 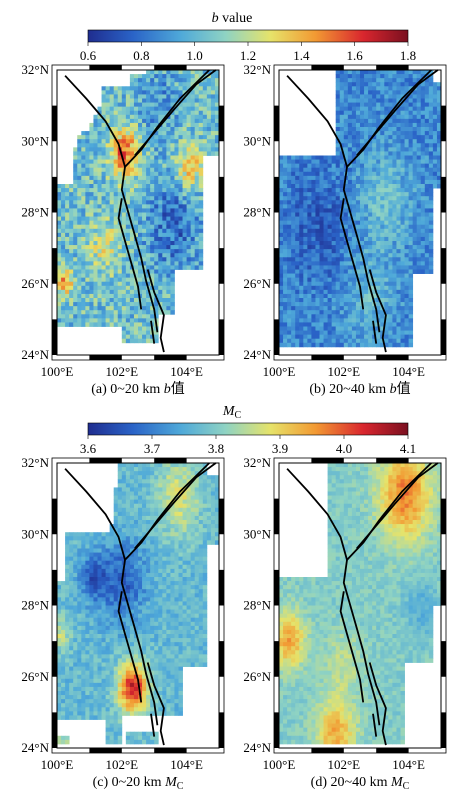 I want to click on map-a-border, so click(x=138, y=212).